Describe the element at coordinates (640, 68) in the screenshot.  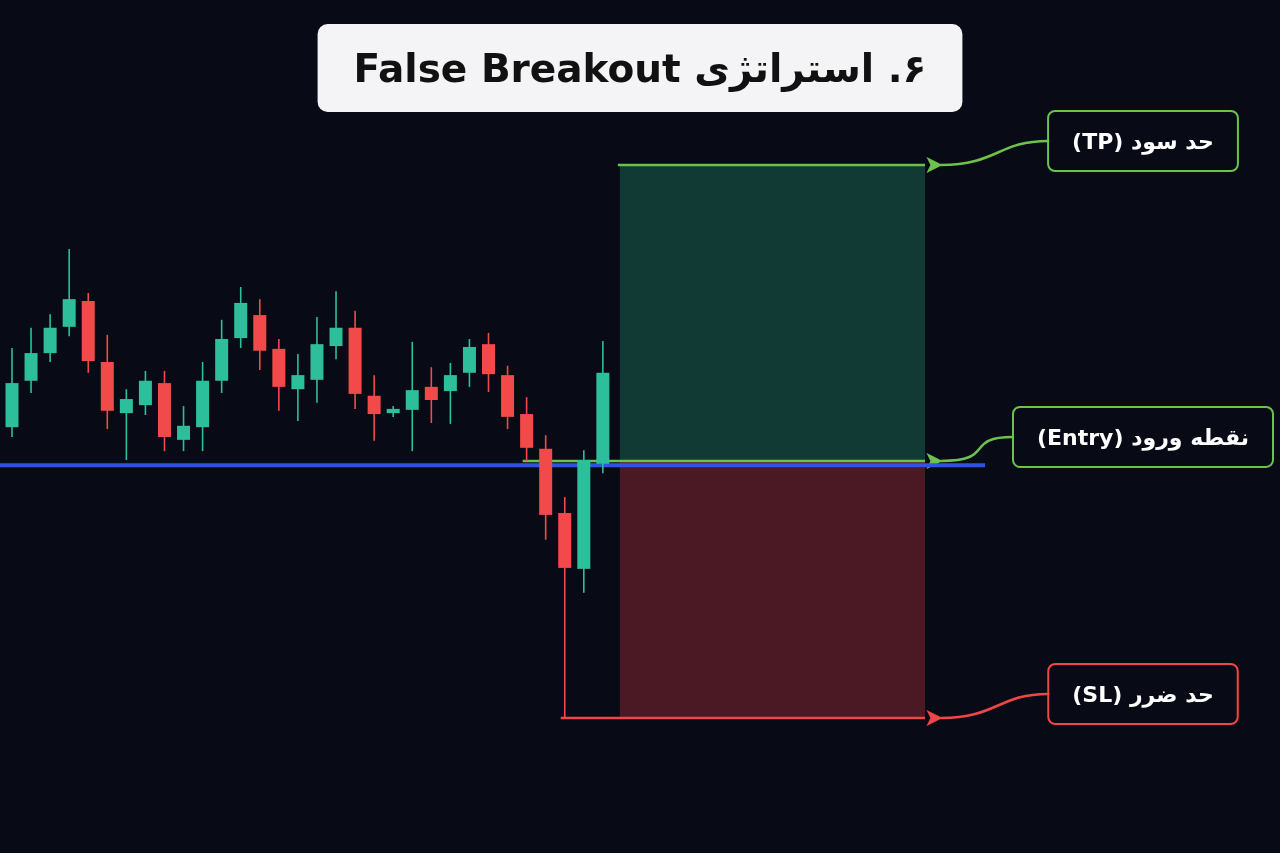
I see `title: ۶. استراتژی False Breakout` at that location.